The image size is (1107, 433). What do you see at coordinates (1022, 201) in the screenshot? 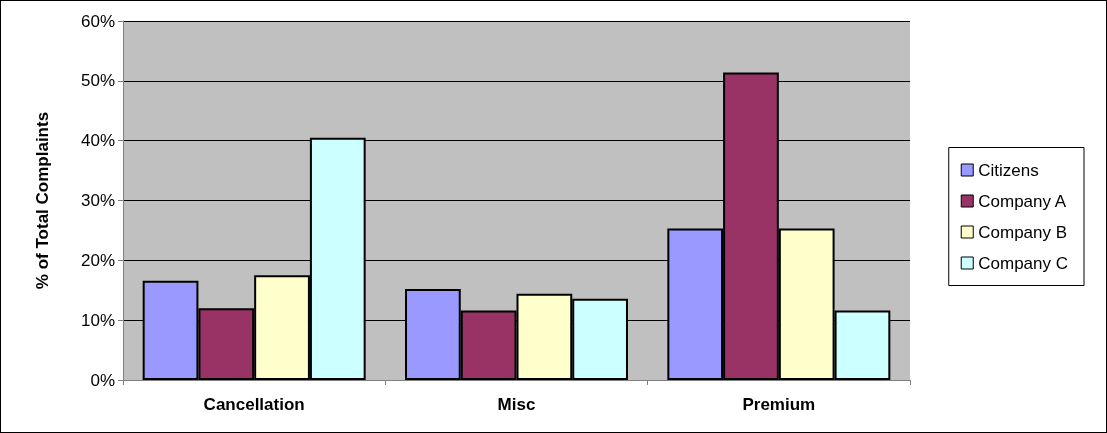
I see `legend-label: Company A` at bounding box center [1022, 201].